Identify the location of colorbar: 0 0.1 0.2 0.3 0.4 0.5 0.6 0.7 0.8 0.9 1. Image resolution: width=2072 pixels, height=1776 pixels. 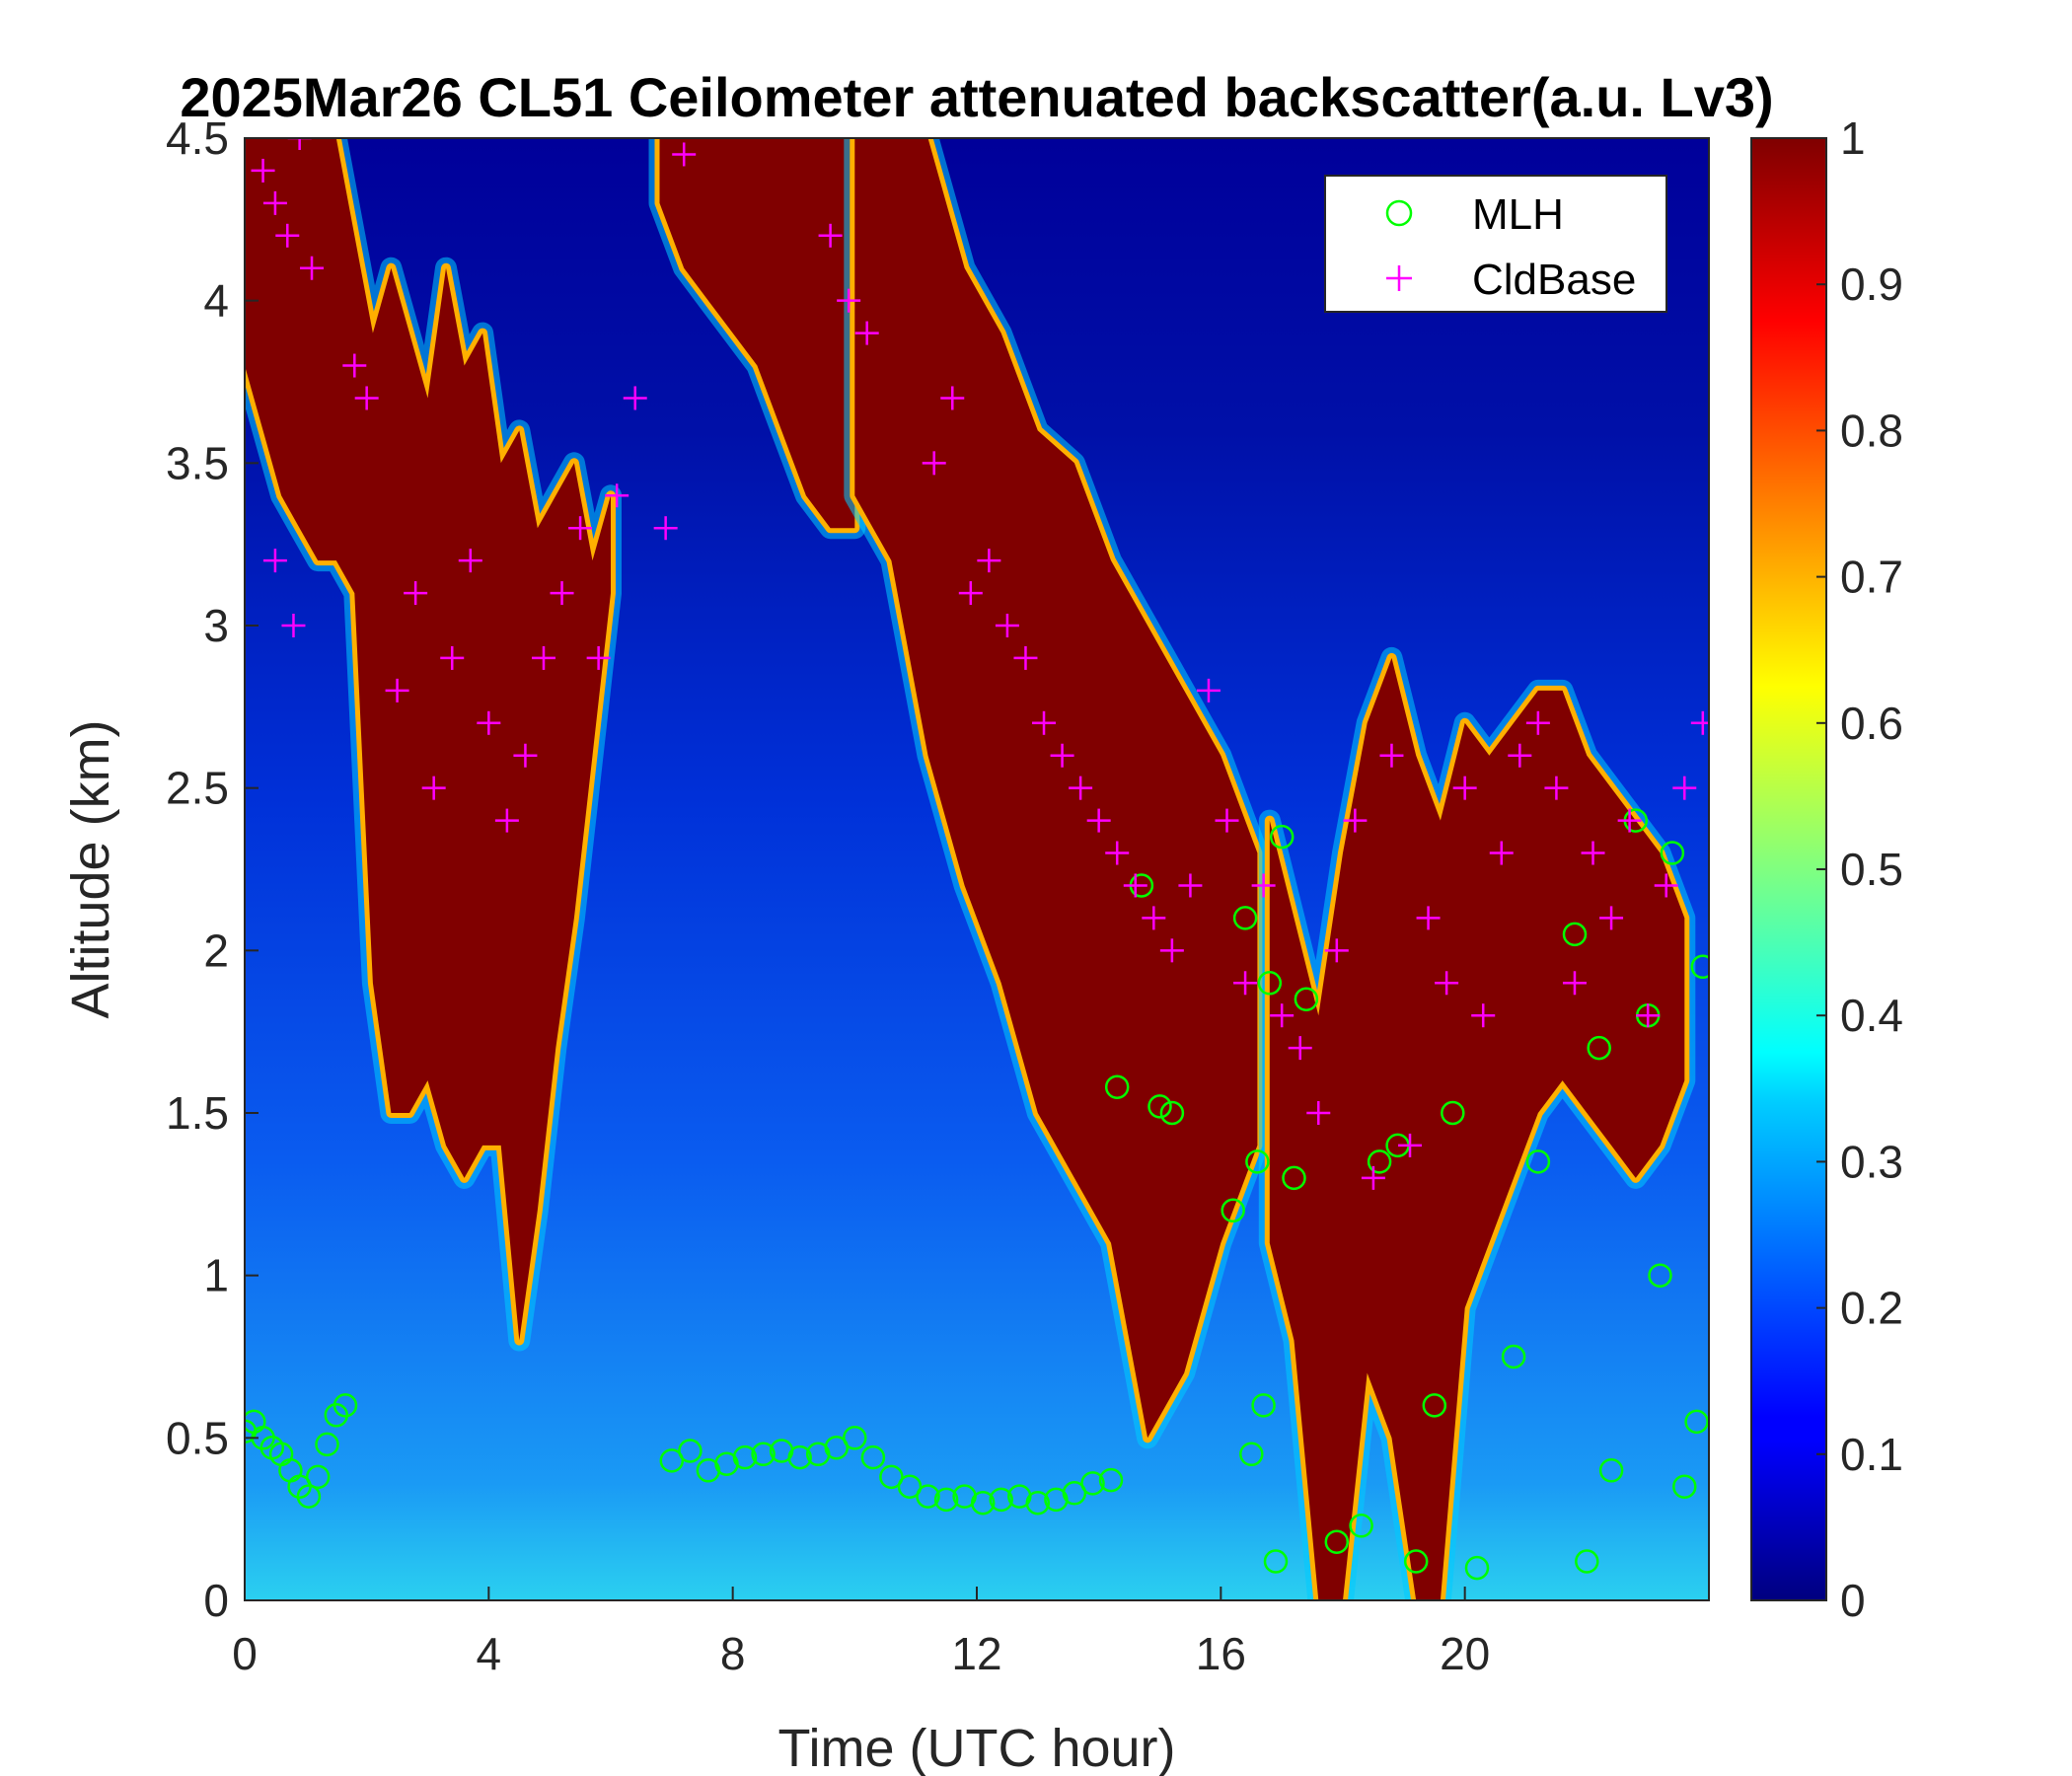
(1827, 869).